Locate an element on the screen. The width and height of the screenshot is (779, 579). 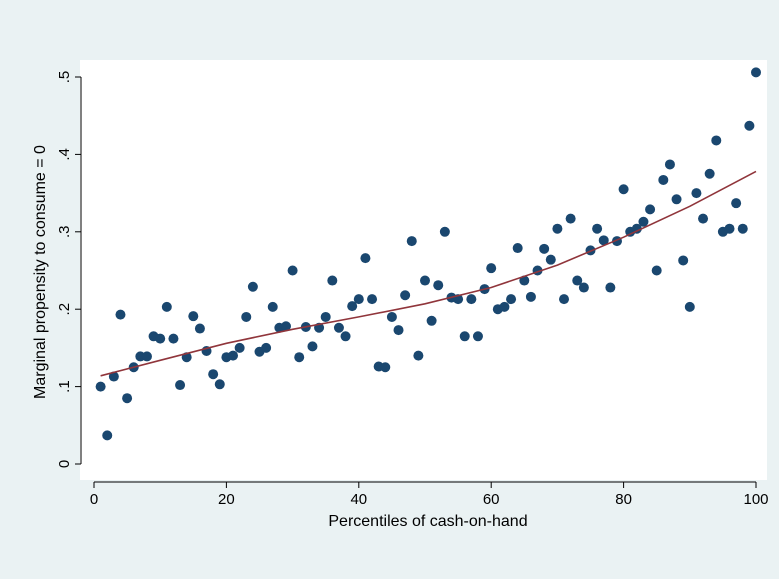
x-tick-label: 60 is located at coordinates (491, 499).